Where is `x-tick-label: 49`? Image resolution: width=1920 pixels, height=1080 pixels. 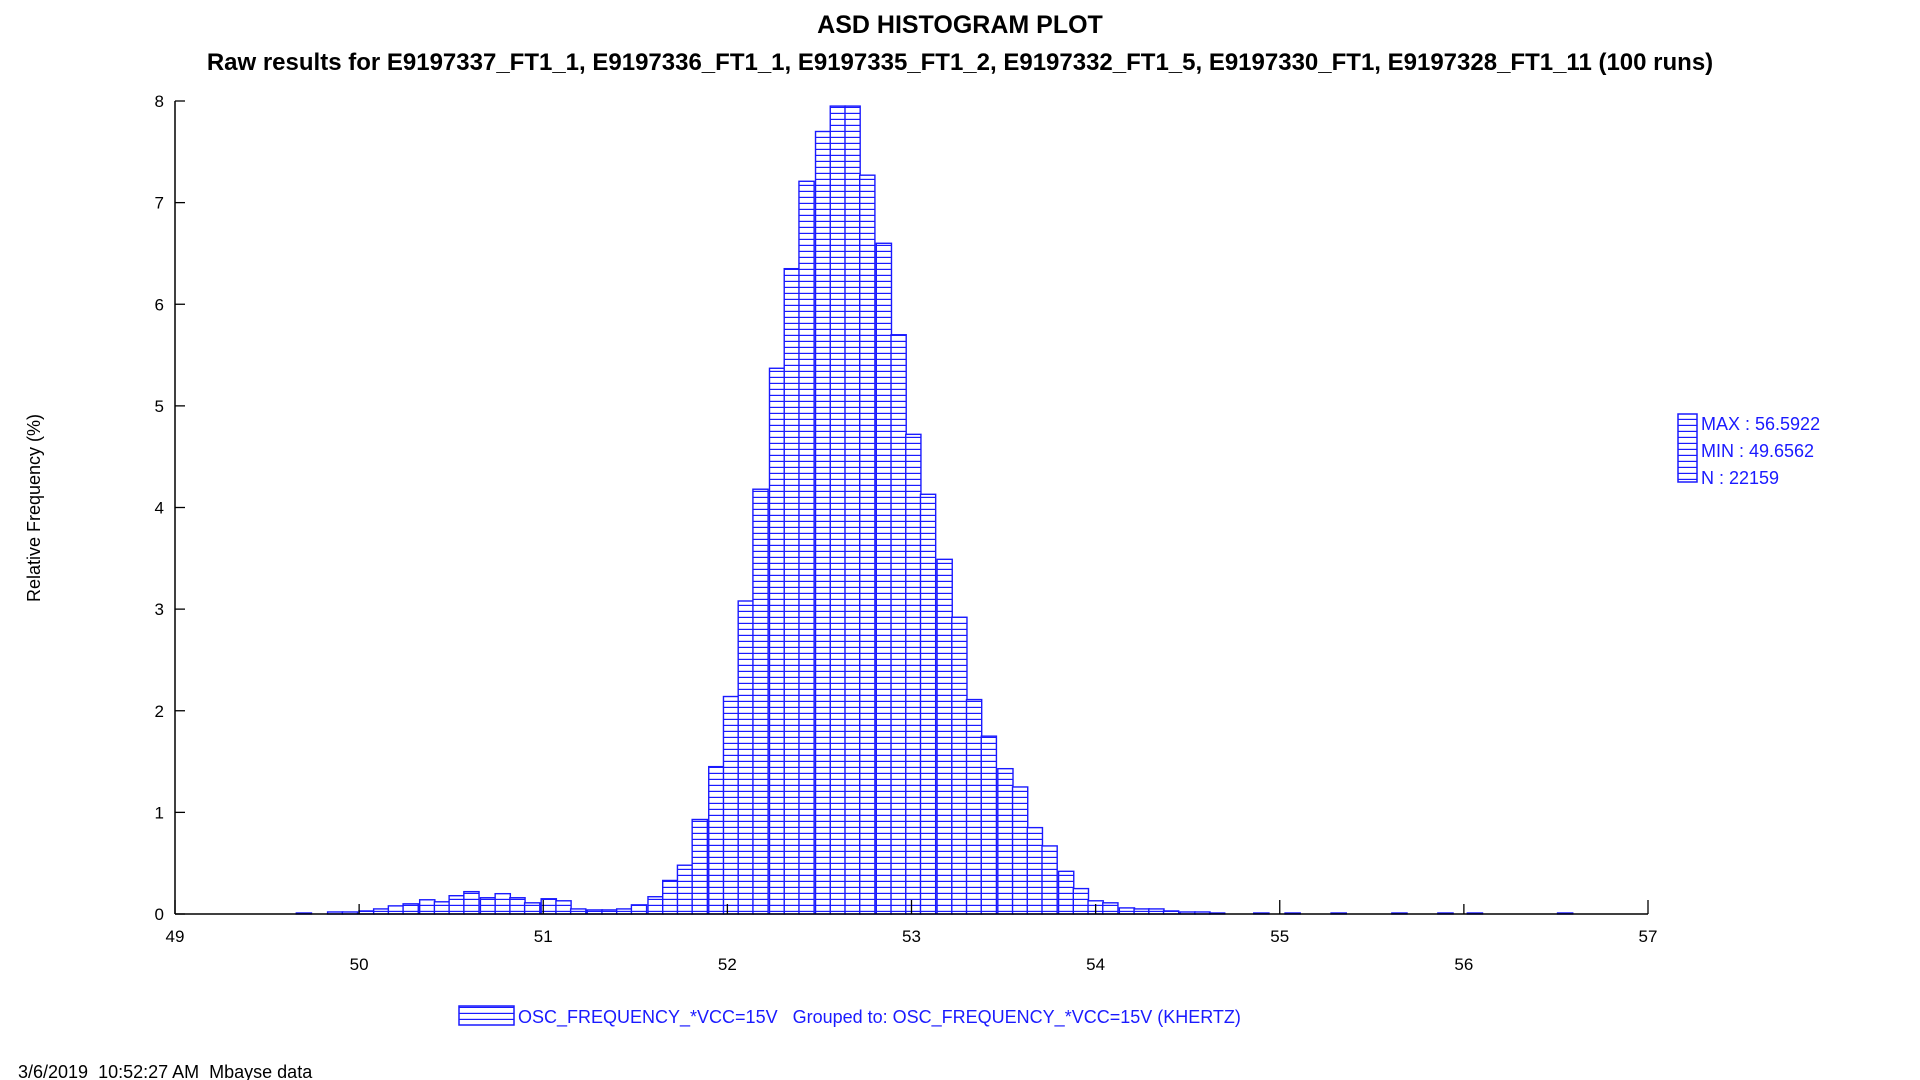
x-tick-label: 49 is located at coordinates (175, 936).